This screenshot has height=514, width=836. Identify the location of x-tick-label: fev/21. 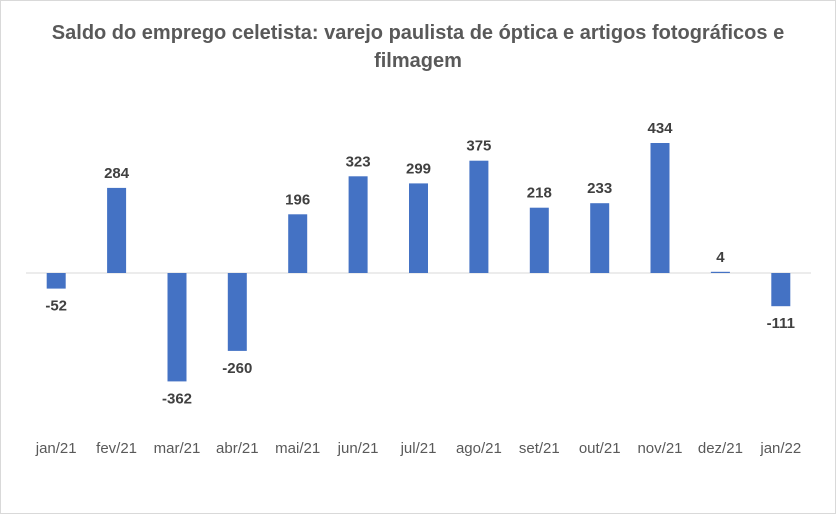
(116, 448).